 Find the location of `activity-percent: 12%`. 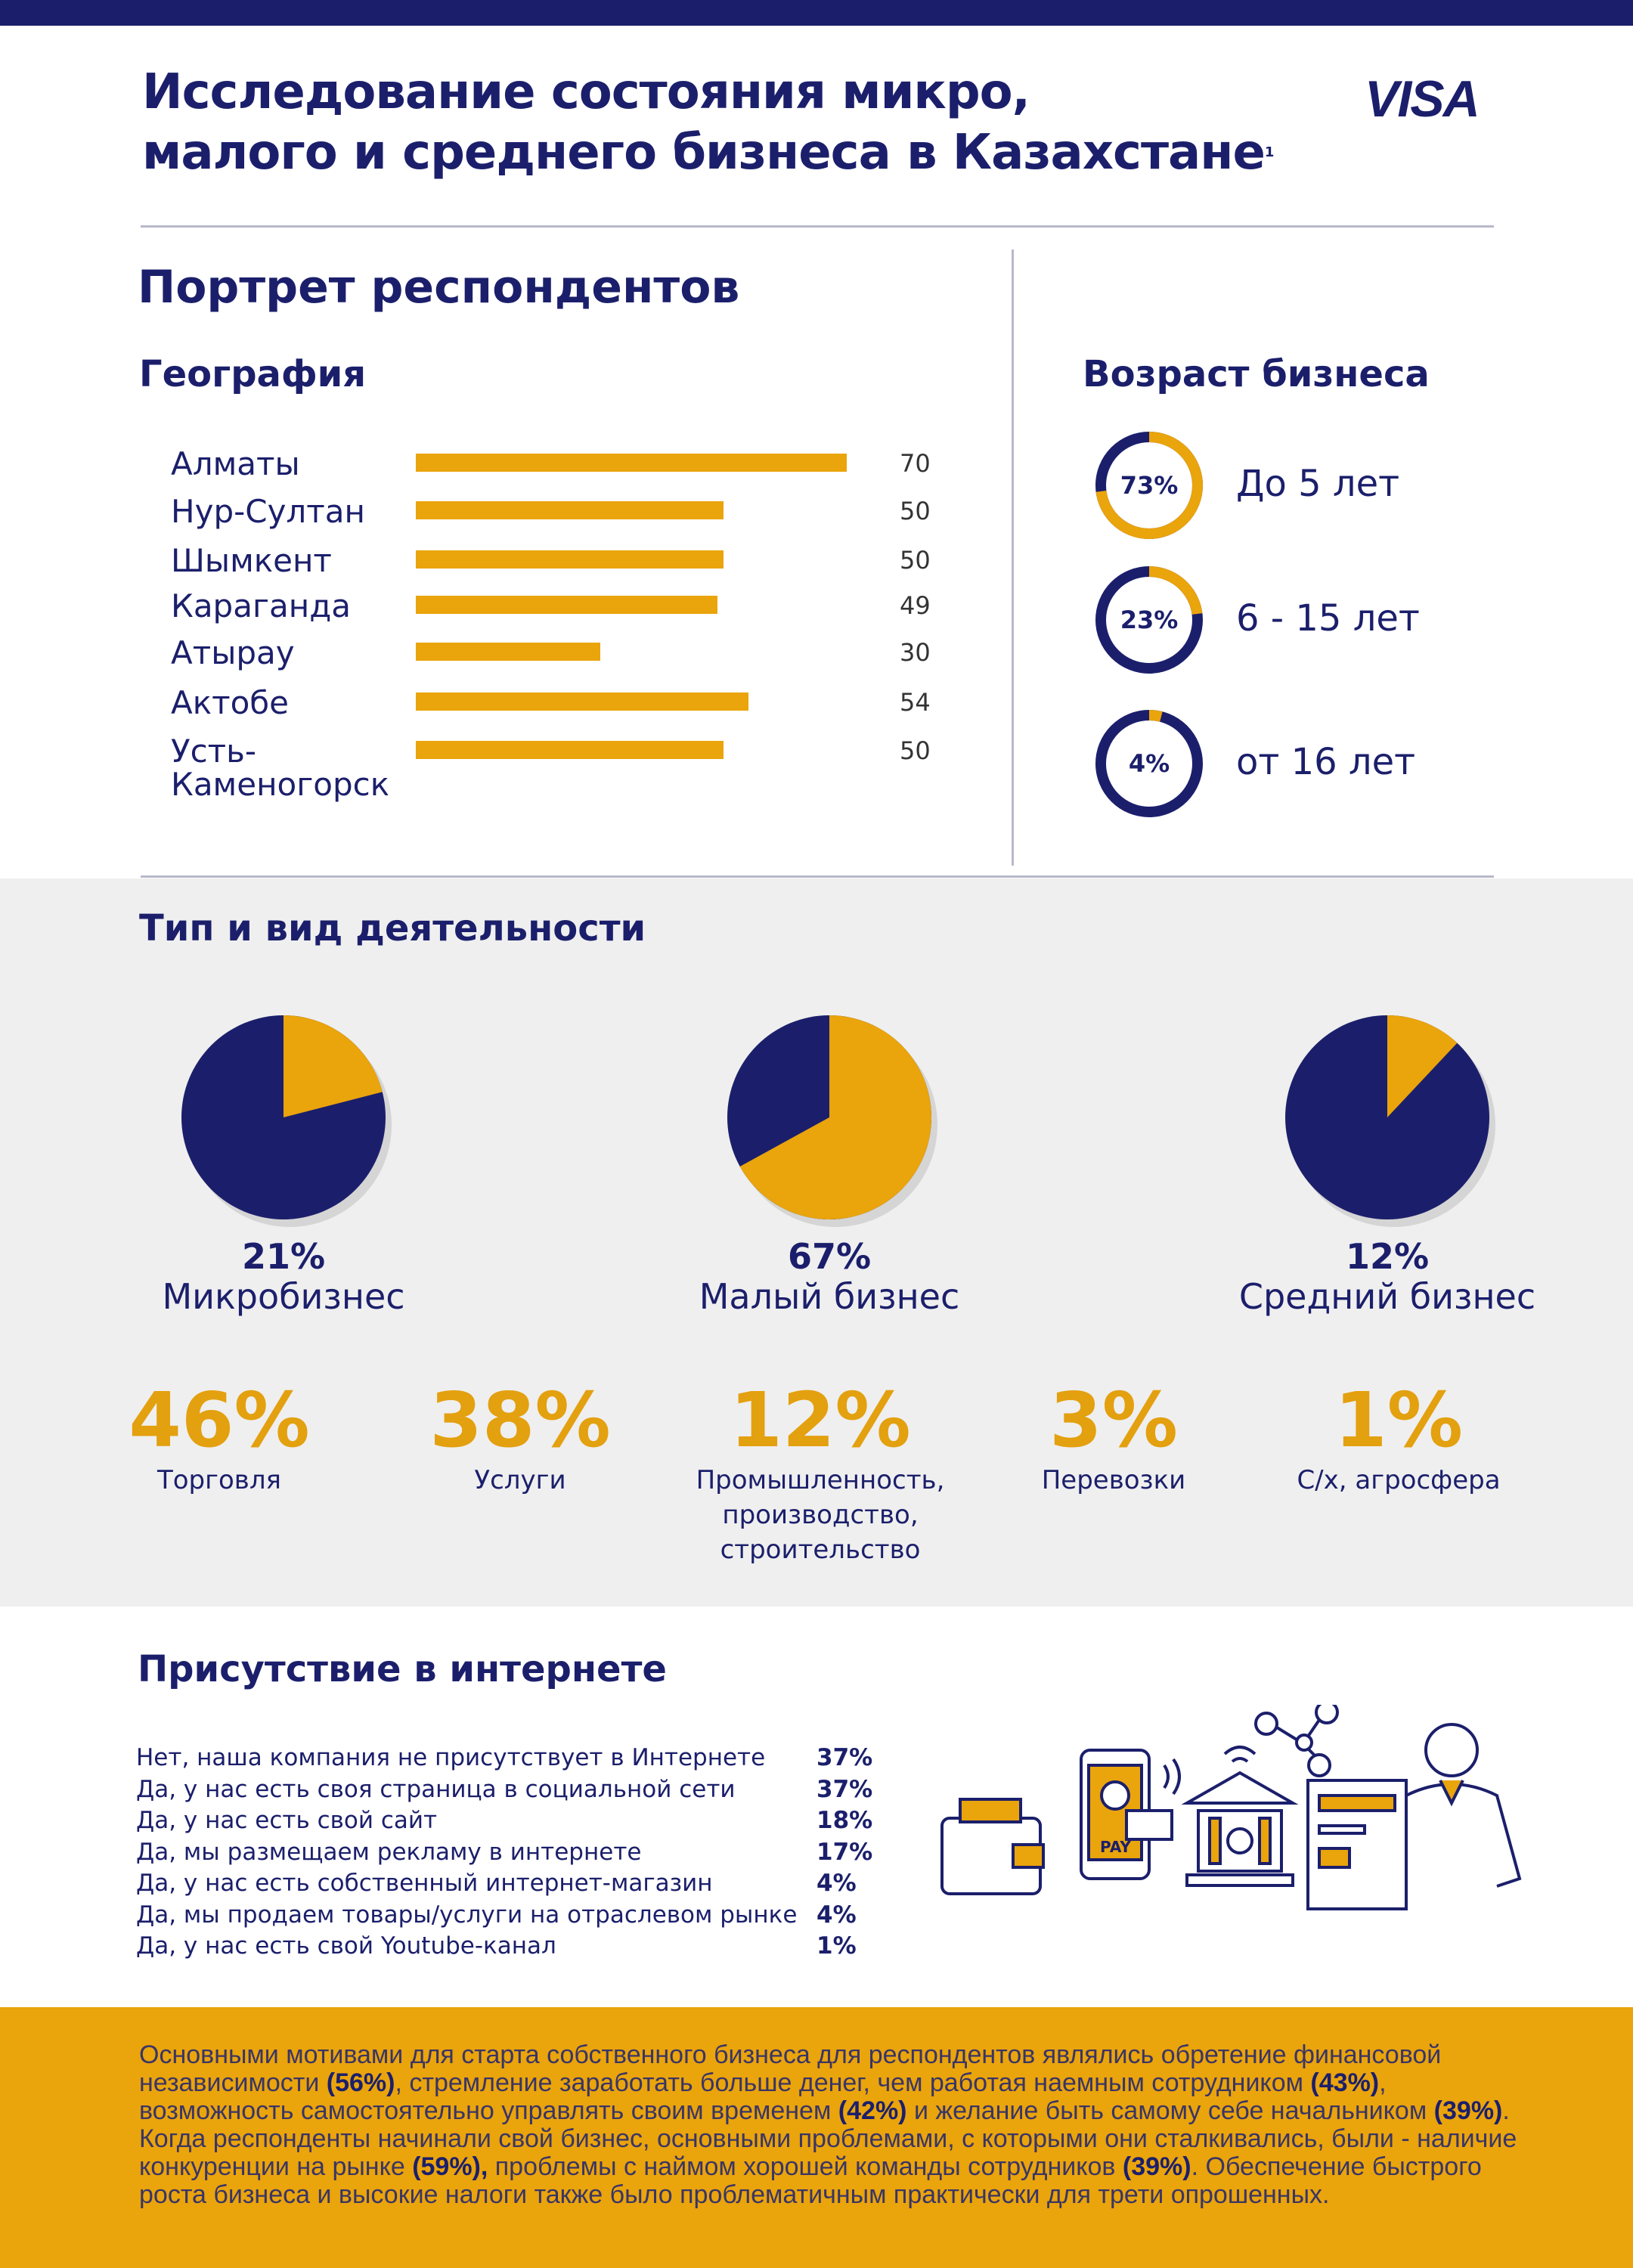

activity-percent: 12% is located at coordinates (820, 1420).